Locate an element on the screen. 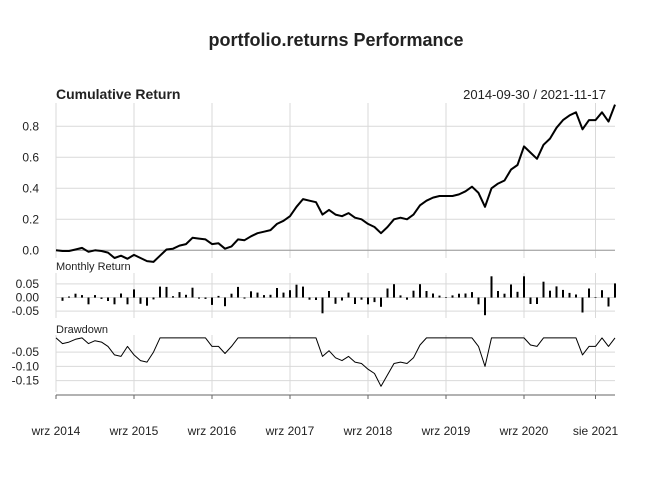 This screenshot has width=672, height=485. panel-title-monthly-return: Monthly Return is located at coordinates (93, 267).